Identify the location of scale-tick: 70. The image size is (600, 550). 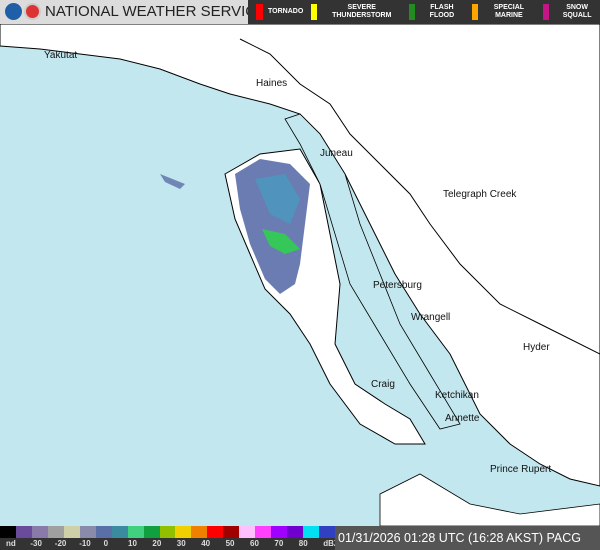
(279, 543).